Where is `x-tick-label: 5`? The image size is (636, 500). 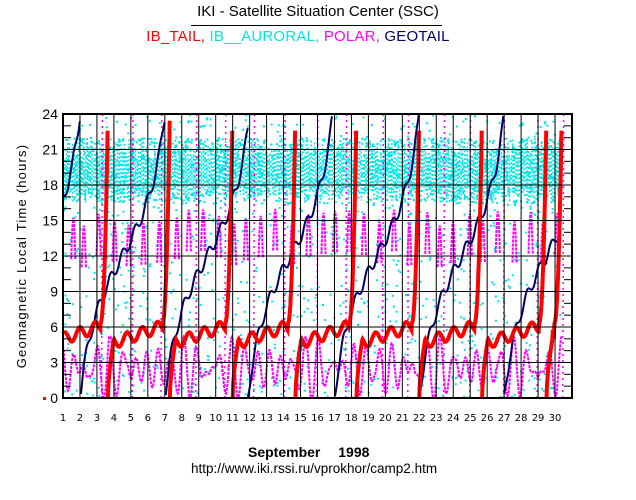
x-tick-label: 5 is located at coordinates (131, 418).